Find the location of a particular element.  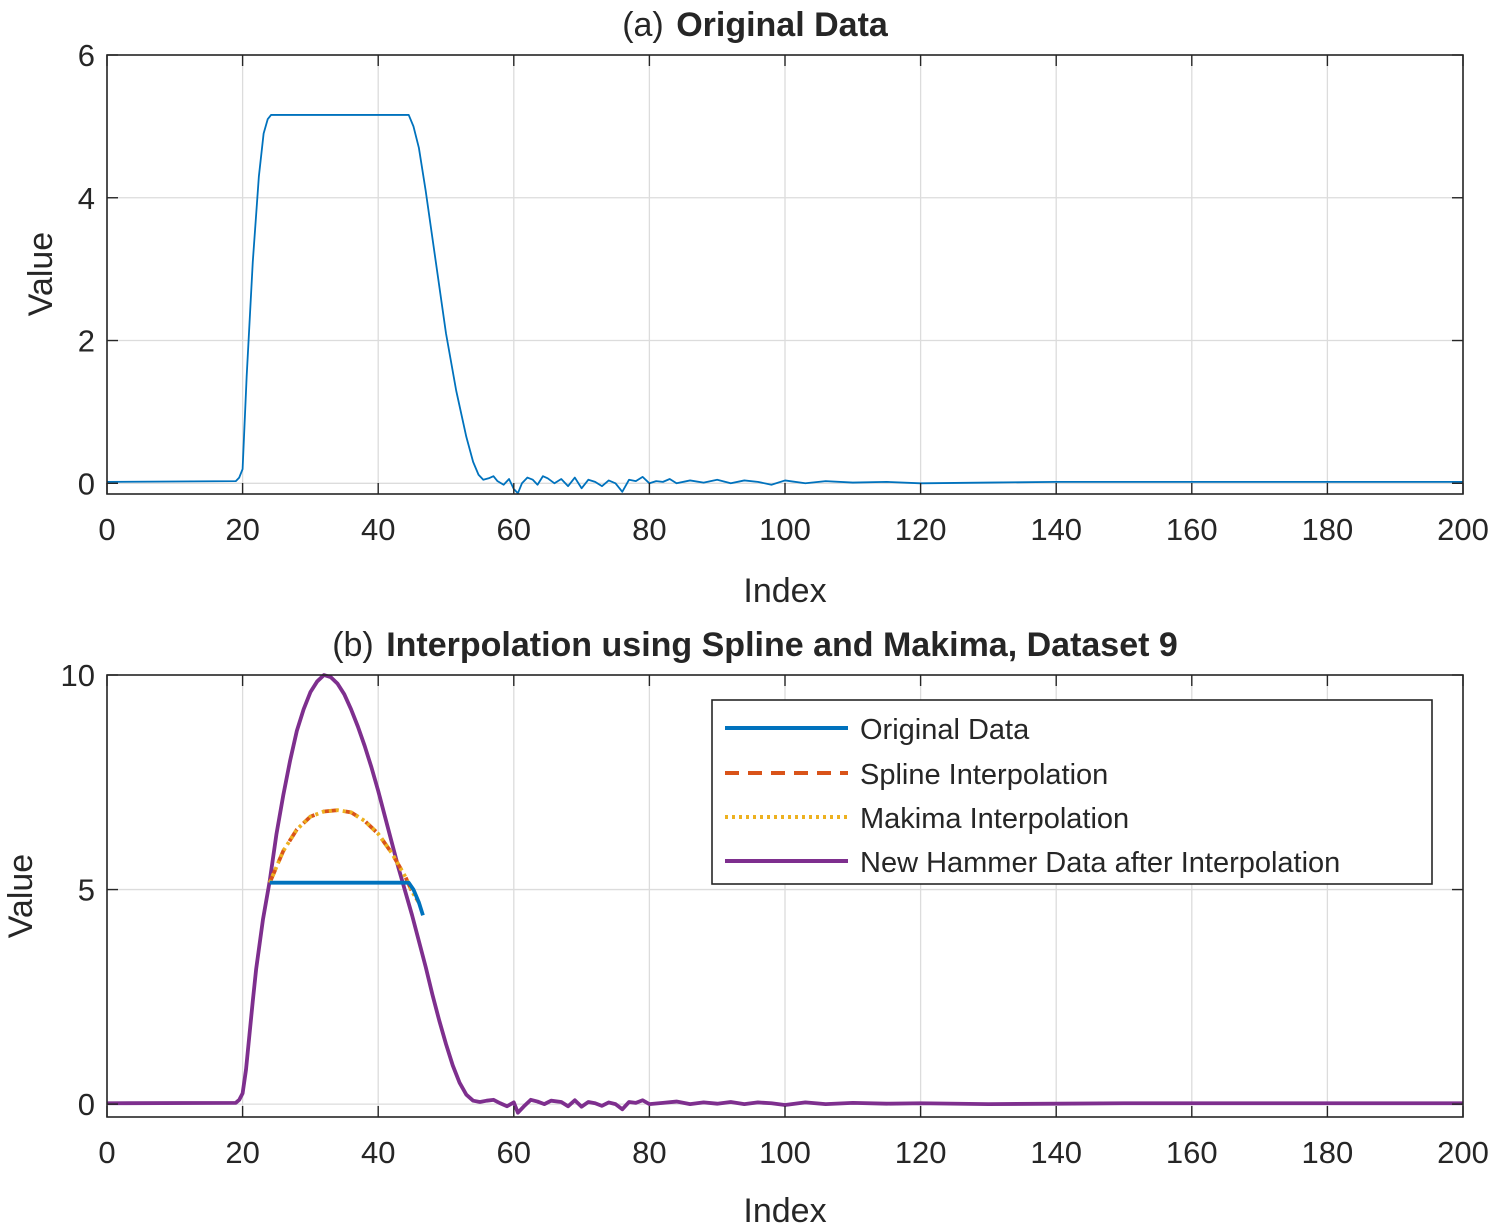

title-a: (a) Original Data is located at coordinates (755, 25).